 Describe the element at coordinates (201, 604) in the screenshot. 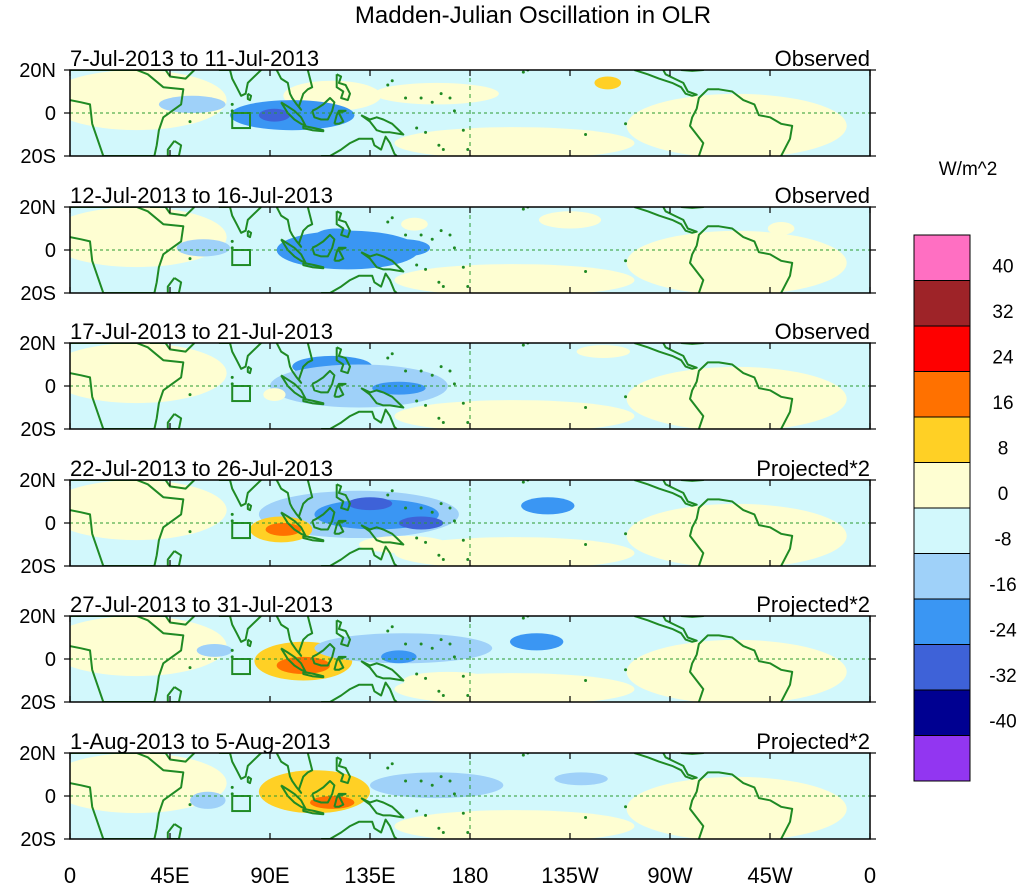

I see `panel-period: 27-Jul-2013 to 31-Jul-2013` at that location.